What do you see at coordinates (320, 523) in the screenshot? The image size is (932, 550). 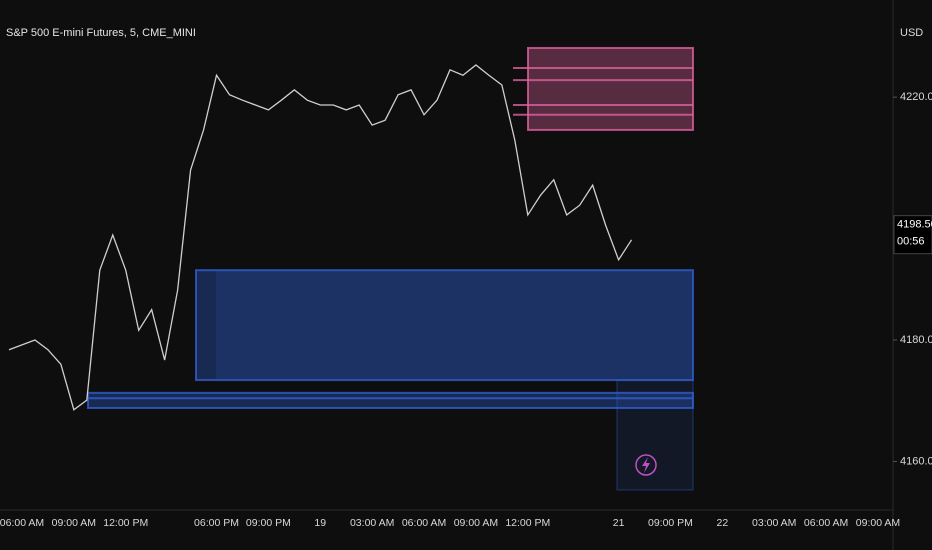 I see `x-tick-label: 19` at bounding box center [320, 523].